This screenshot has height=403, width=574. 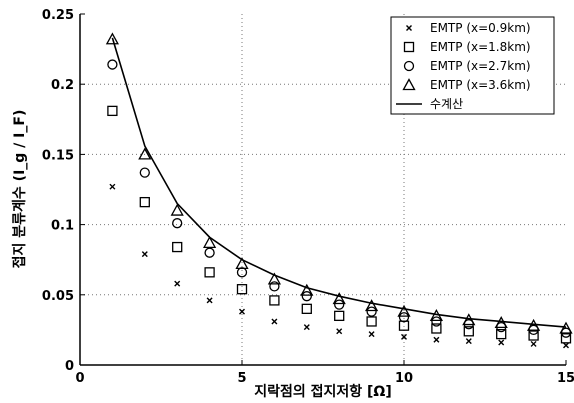 What do you see at coordinates (62, 85) in the screenshot?
I see `y-tick-label-4: 0.2` at bounding box center [62, 85].